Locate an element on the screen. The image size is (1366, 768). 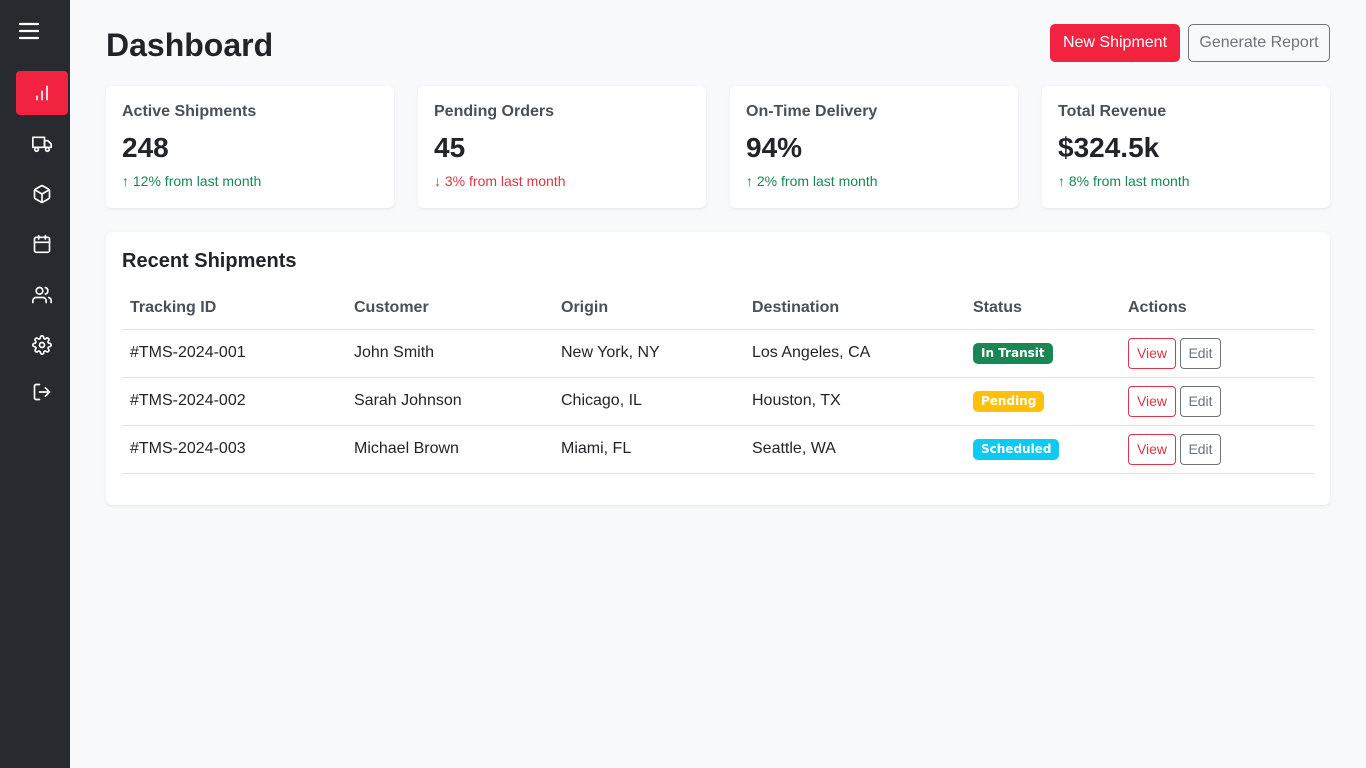
sidebar is located at coordinates (35, 384).